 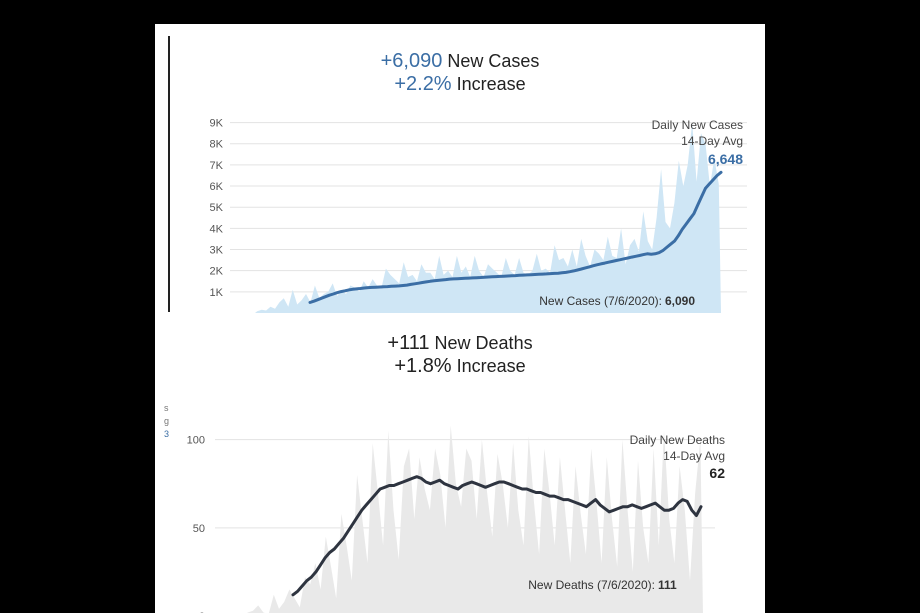 What do you see at coordinates (217, 251) in the screenshot?
I see `cases-y-tick-label: 3K` at bounding box center [217, 251].